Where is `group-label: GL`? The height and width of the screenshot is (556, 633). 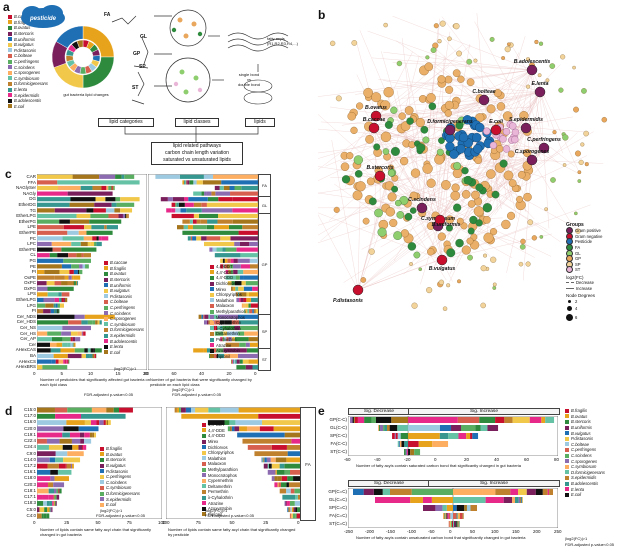 group-label: GL is located at coordinates (578, 253).